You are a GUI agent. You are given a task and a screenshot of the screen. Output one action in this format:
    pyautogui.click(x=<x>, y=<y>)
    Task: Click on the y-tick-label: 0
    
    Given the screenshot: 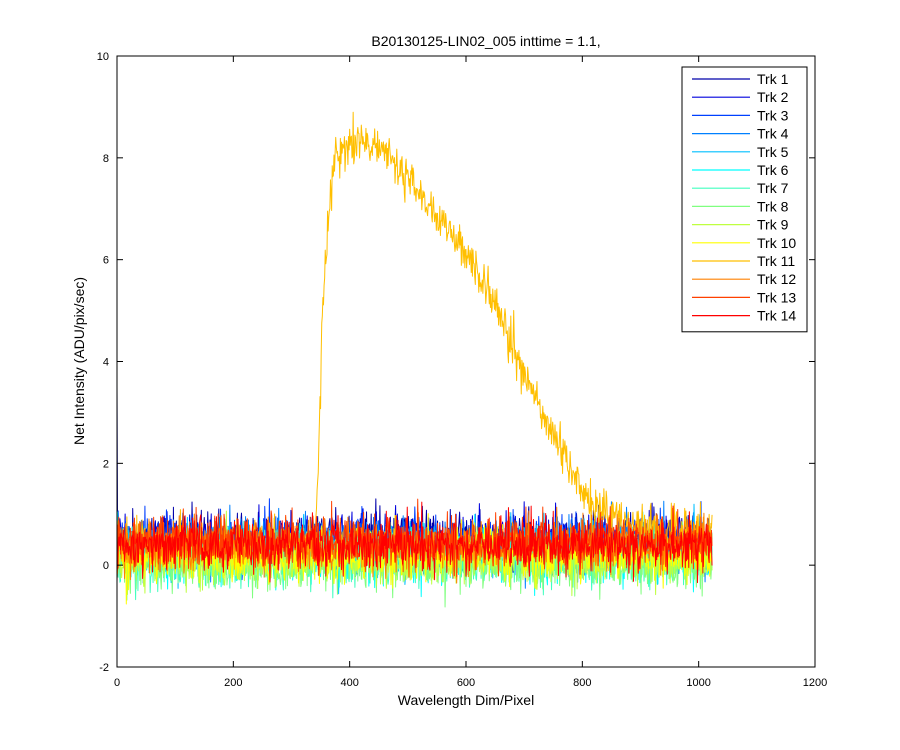 What is the action you would take?
    pyautogui.click(x=106, y=566)
    